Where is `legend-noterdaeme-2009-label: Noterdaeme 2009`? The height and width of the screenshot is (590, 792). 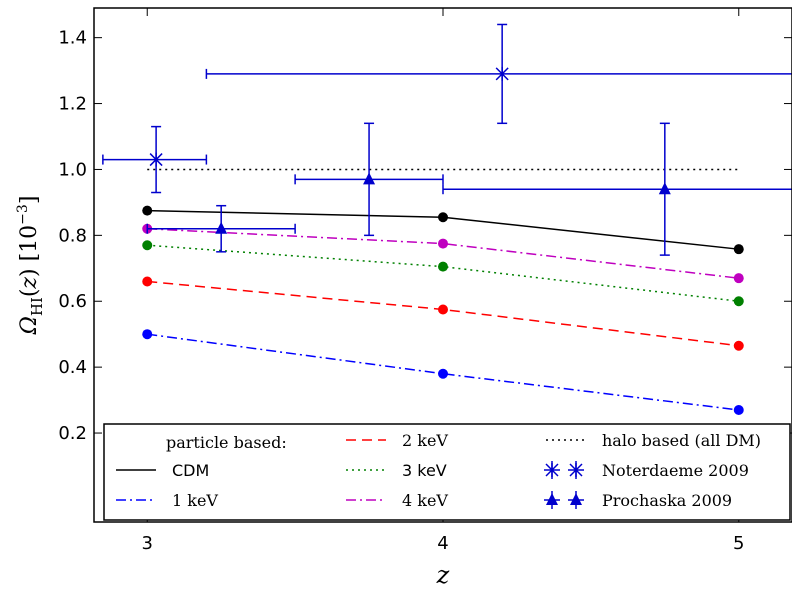 legend-noterdaeme-2009-label: Noterdaeme 2009 is located at coordinates (675, 470).